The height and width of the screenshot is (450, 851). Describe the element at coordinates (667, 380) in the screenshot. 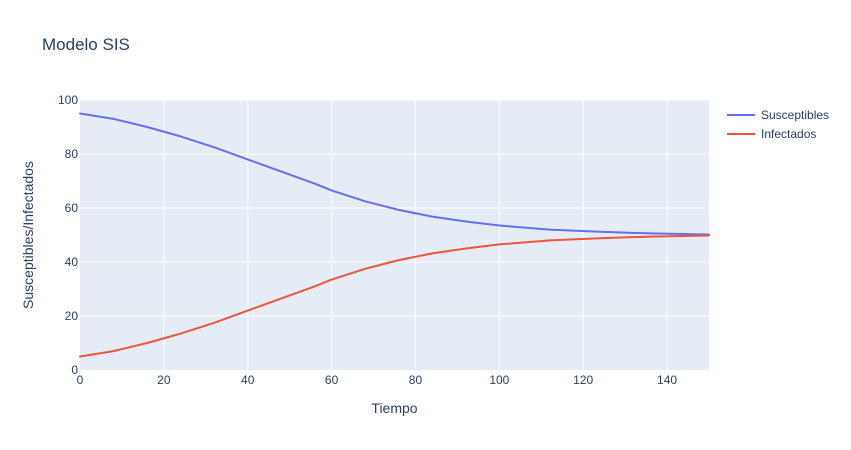

I see `x-tick-label: 140` at that location.